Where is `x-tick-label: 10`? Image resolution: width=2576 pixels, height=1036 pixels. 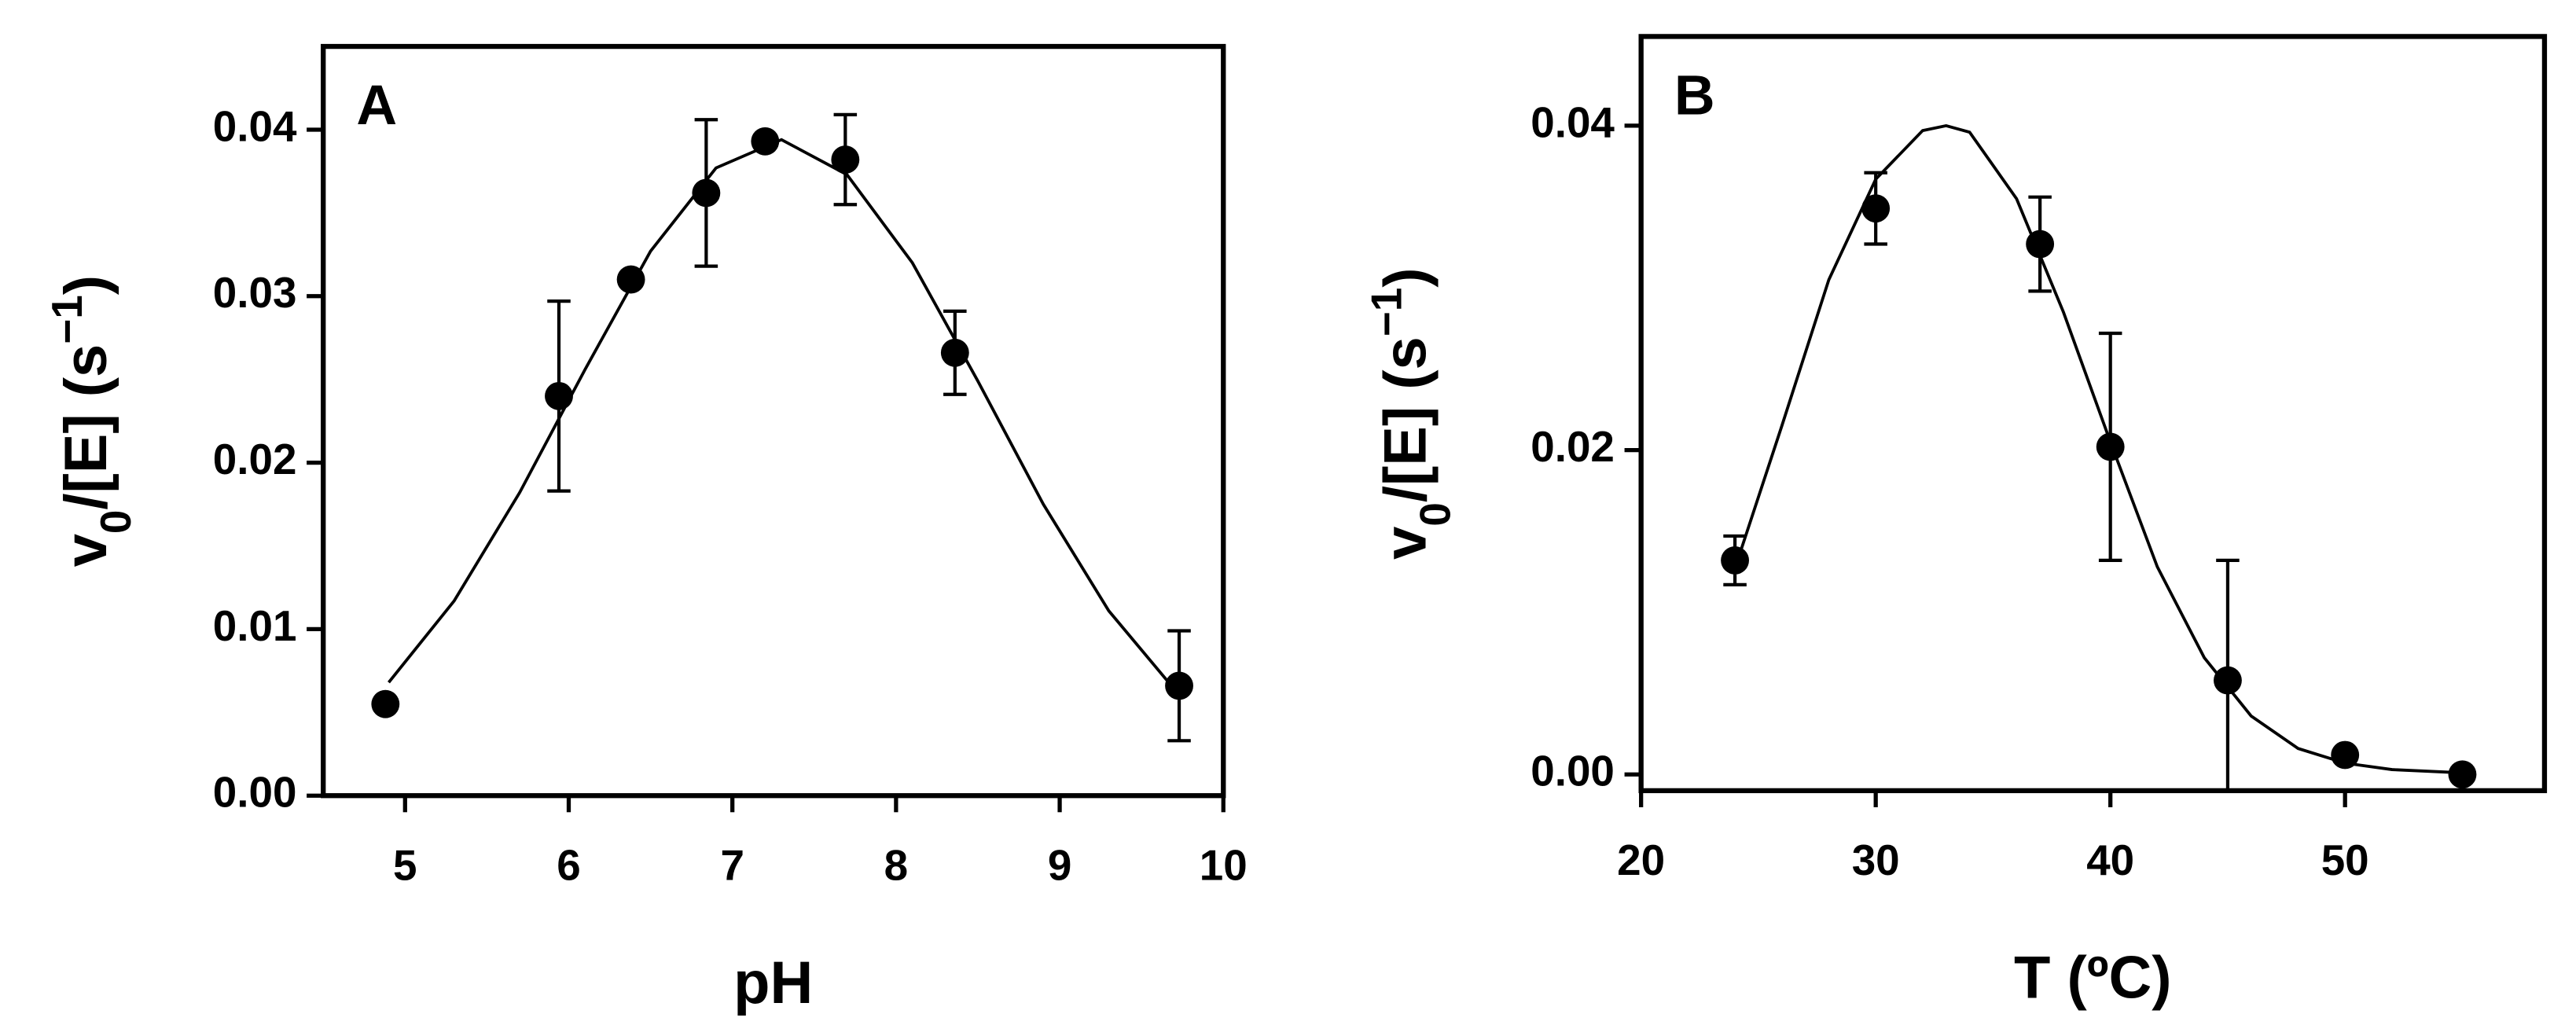
x-tick-label: 10 is located at coordinates (1224, 864).